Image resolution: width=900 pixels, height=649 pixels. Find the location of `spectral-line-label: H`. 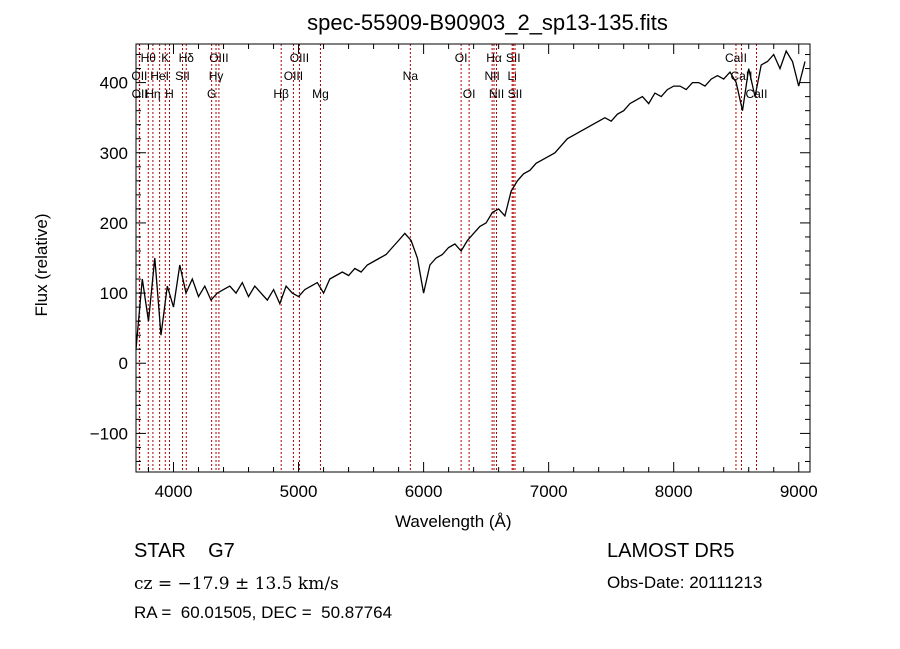

spectral-line-label: H is located at coordinates (169, 94).